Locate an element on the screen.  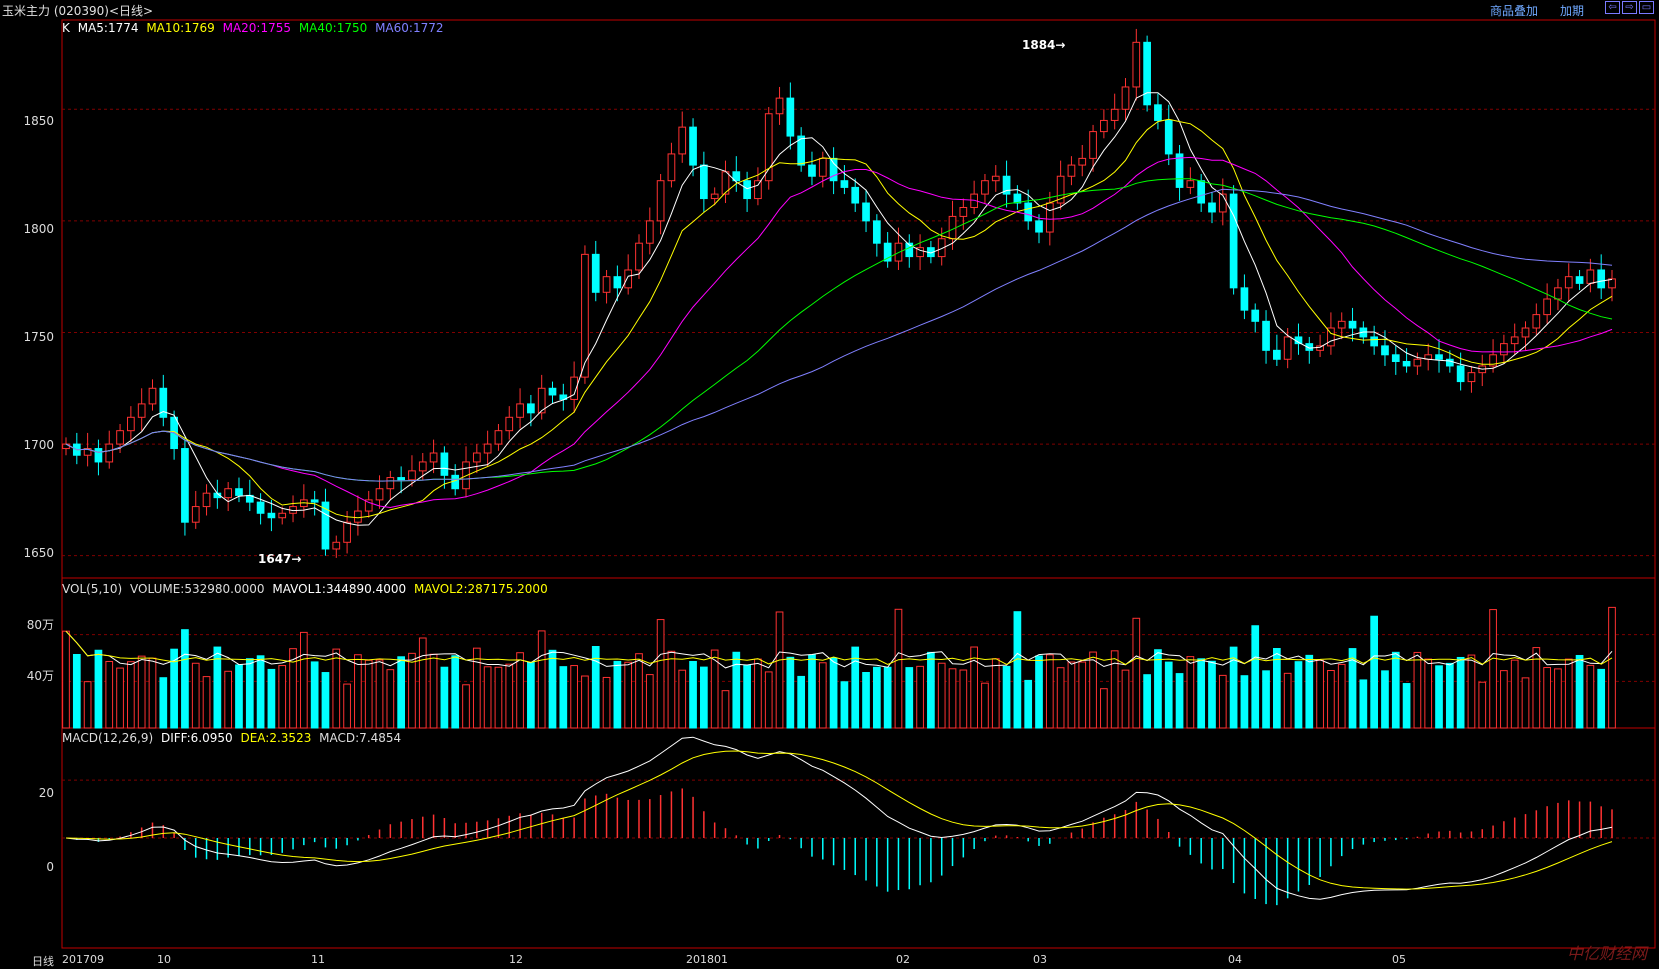
mavol2-line is located at coordinates (839, 648).